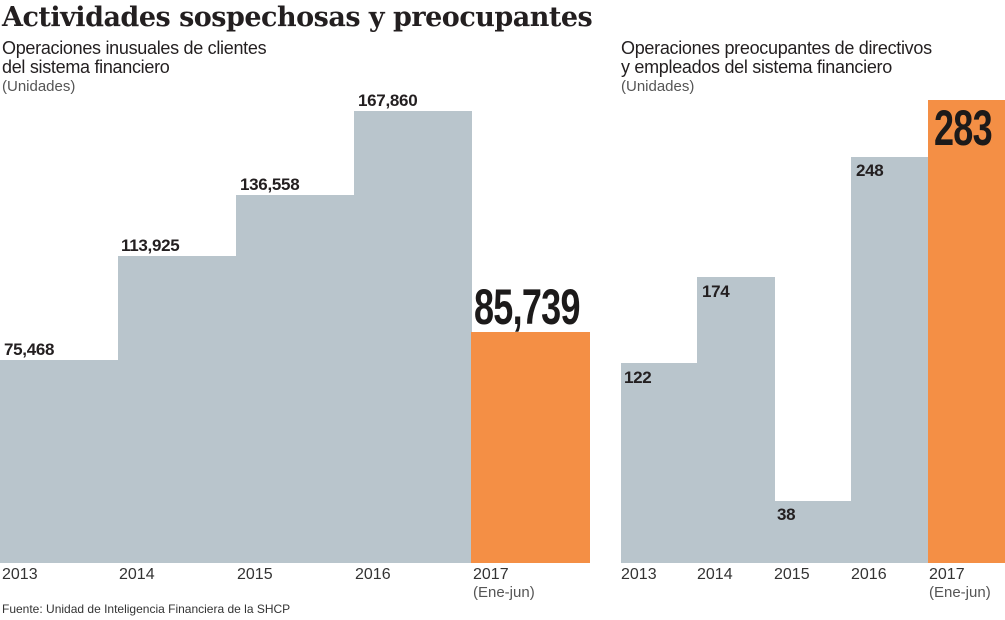  Describe the element at coordinates (504, 592) in the screenshot. I see `left-period-2017: (Ene-jun)` at that location.